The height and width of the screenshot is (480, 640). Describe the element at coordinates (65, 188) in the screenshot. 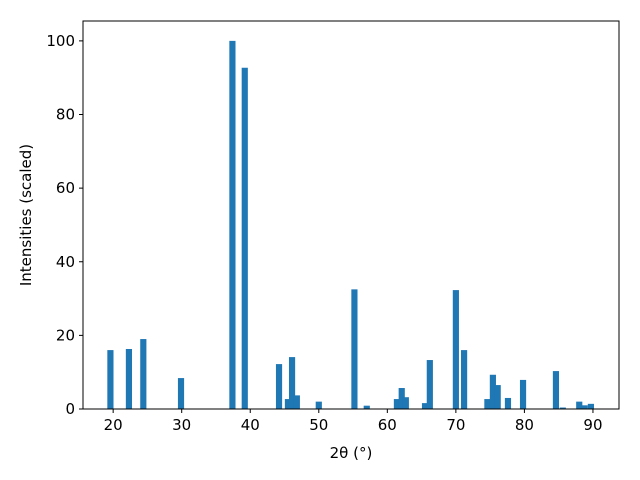

I see `y-tick-label: 60` at that location.